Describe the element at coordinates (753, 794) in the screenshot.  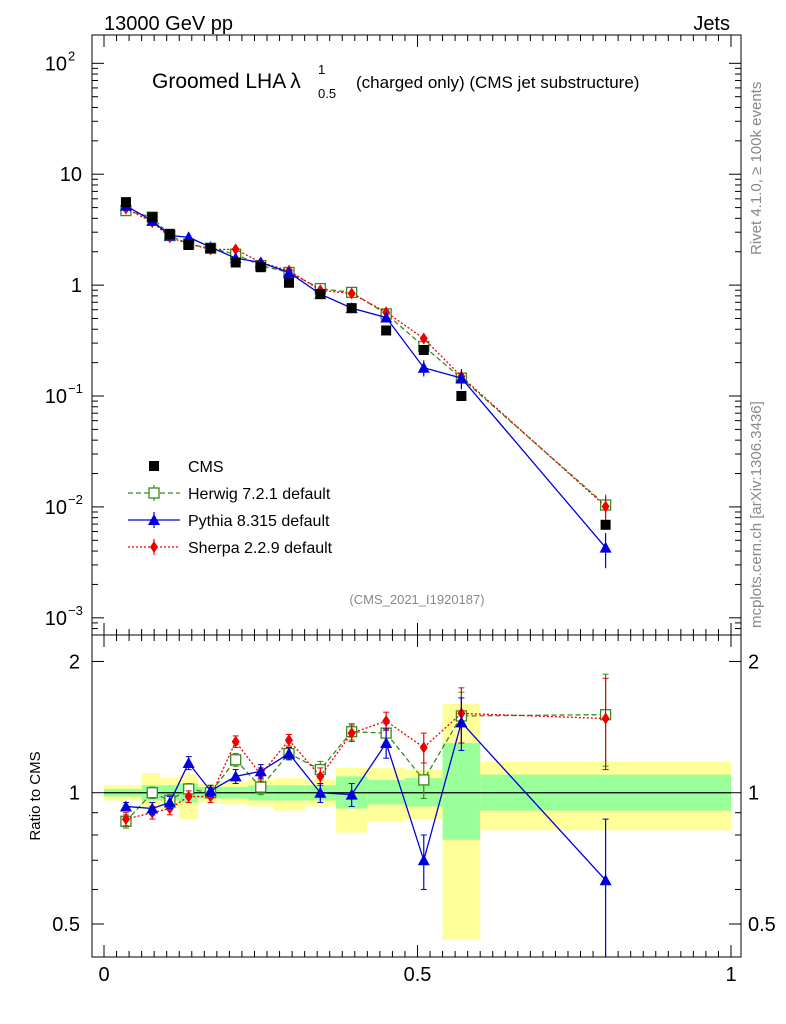
I see `ratio-y-tick-label-right: 1` at that location.